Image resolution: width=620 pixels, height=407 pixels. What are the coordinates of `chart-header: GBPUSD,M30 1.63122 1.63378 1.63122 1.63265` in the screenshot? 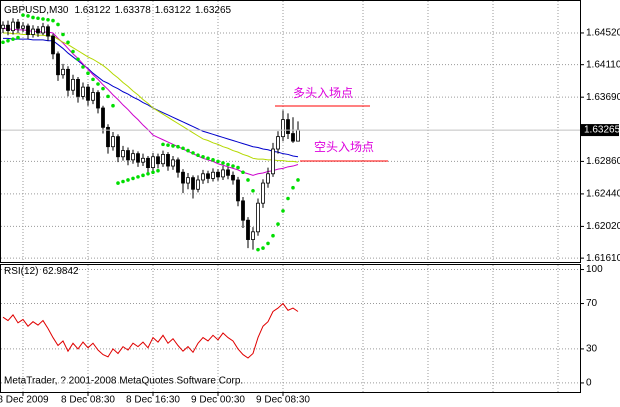 It's located at (118, 10).